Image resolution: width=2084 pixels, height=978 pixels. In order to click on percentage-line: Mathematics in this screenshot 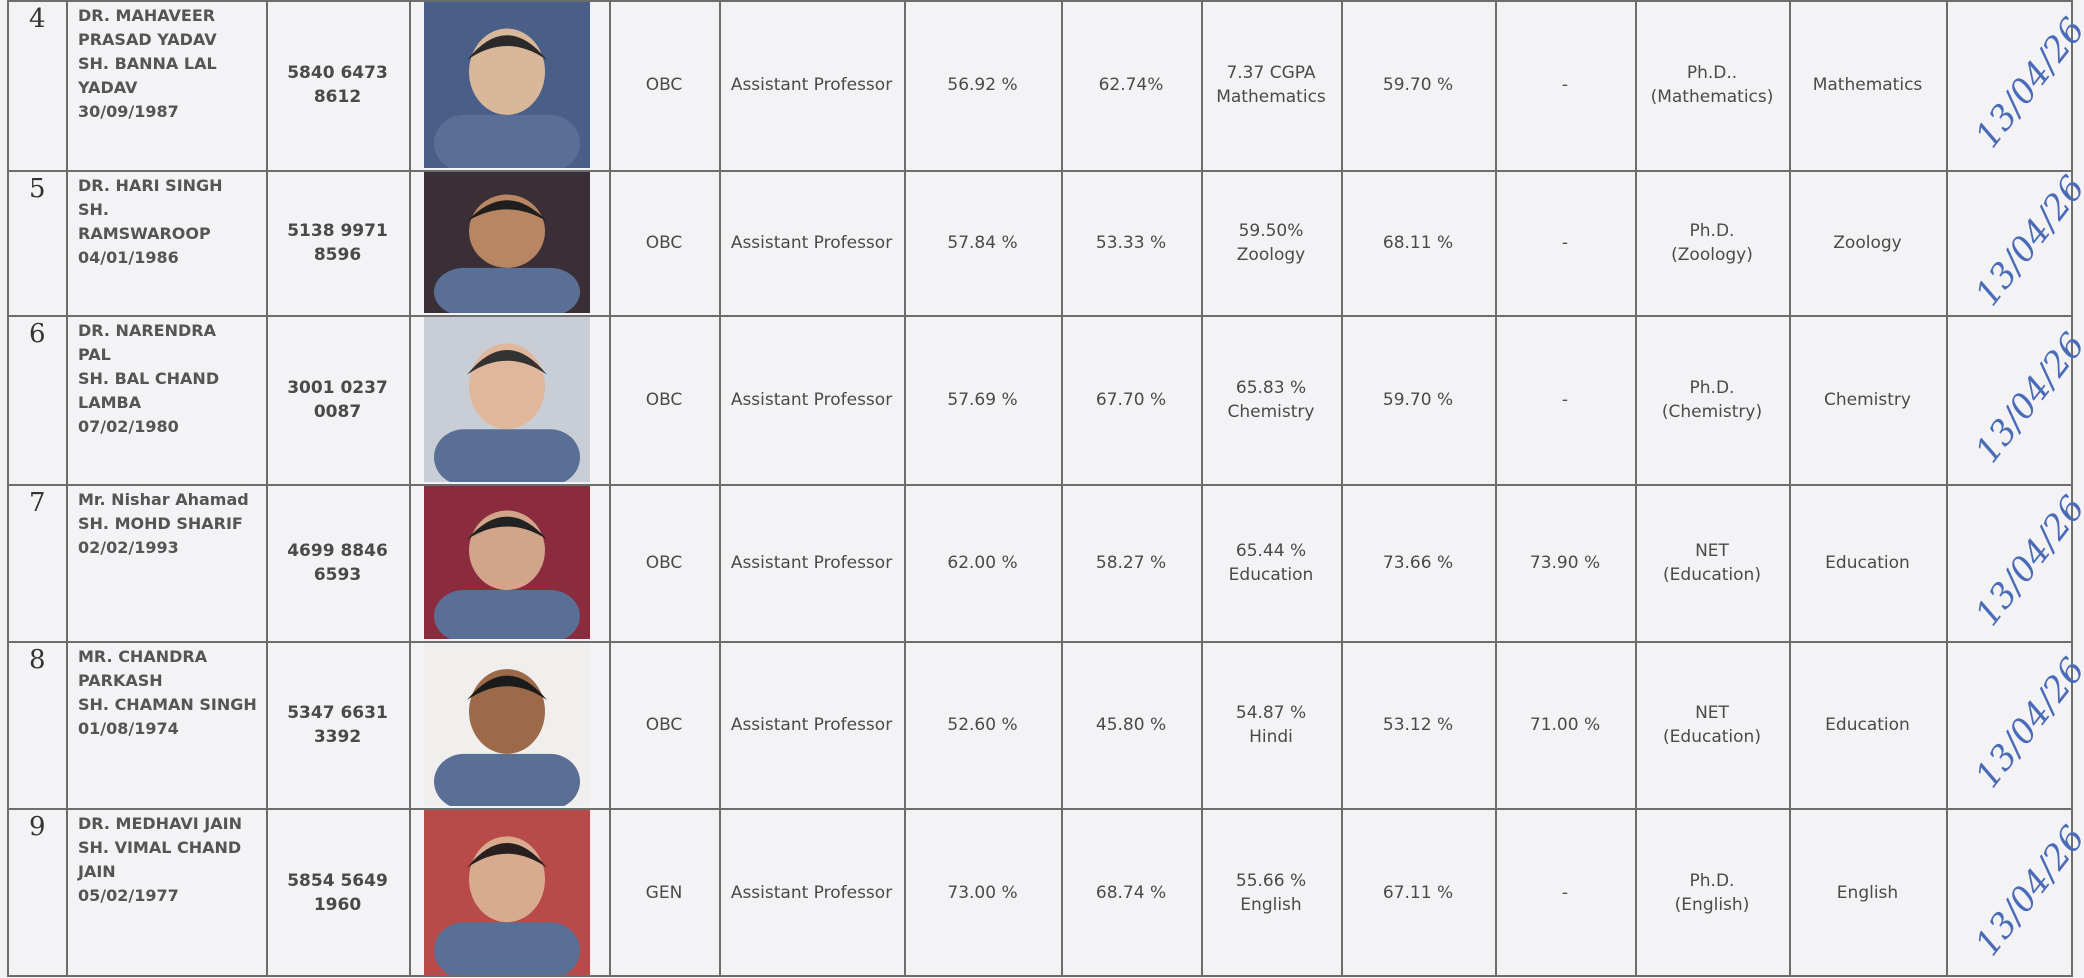, I will do `click(1271, 97)`.